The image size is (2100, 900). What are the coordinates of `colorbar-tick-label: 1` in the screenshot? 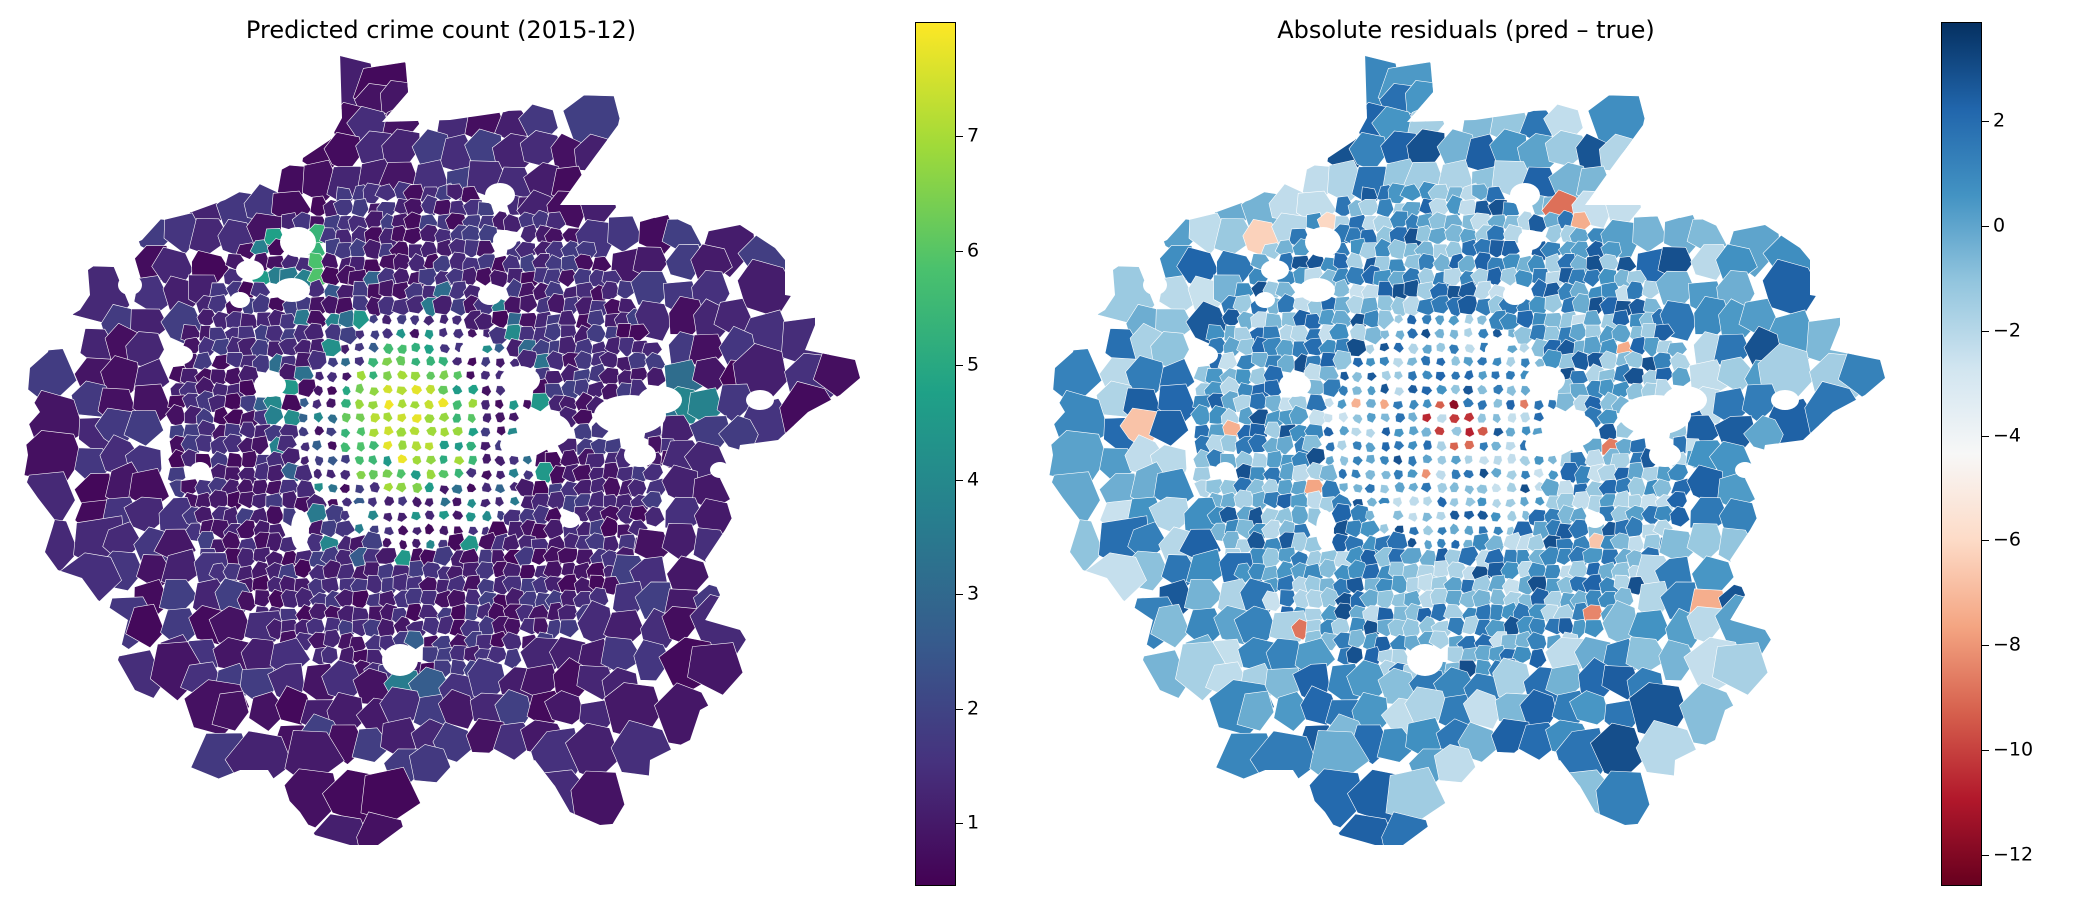 It's located at (973, 822).